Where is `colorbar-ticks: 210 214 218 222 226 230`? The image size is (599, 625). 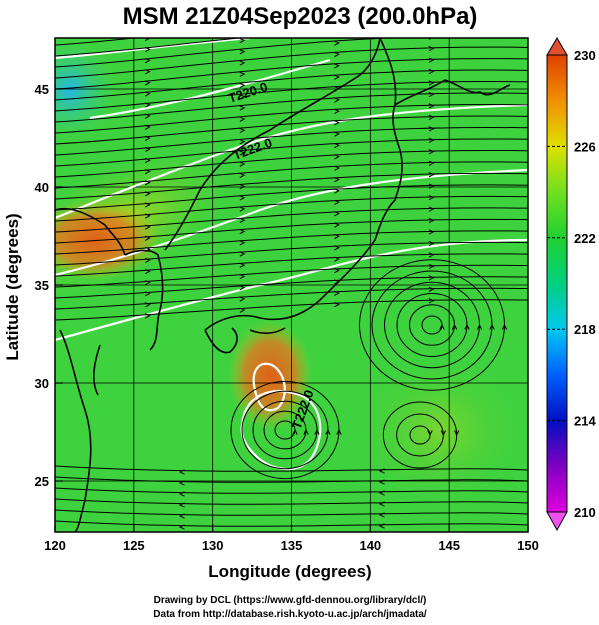
colorbar-ticks: 210 214 218 222 226 230 is located at coordinates (571, 284).